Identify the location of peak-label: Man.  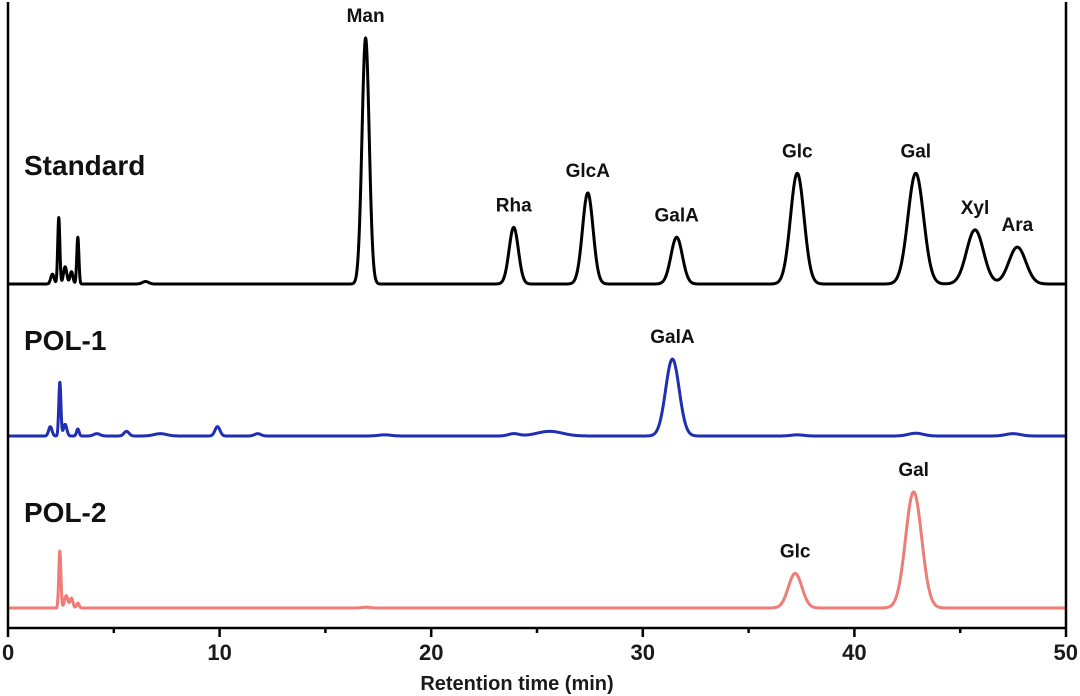
(366, 16).